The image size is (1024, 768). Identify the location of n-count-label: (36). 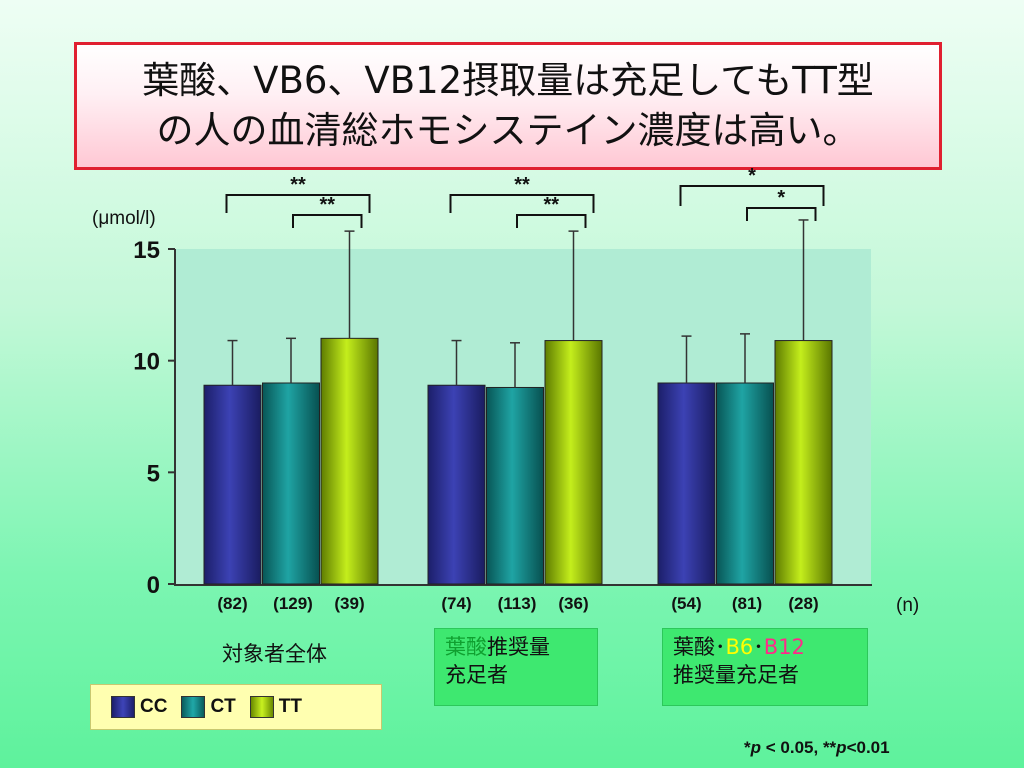
(573, 603).